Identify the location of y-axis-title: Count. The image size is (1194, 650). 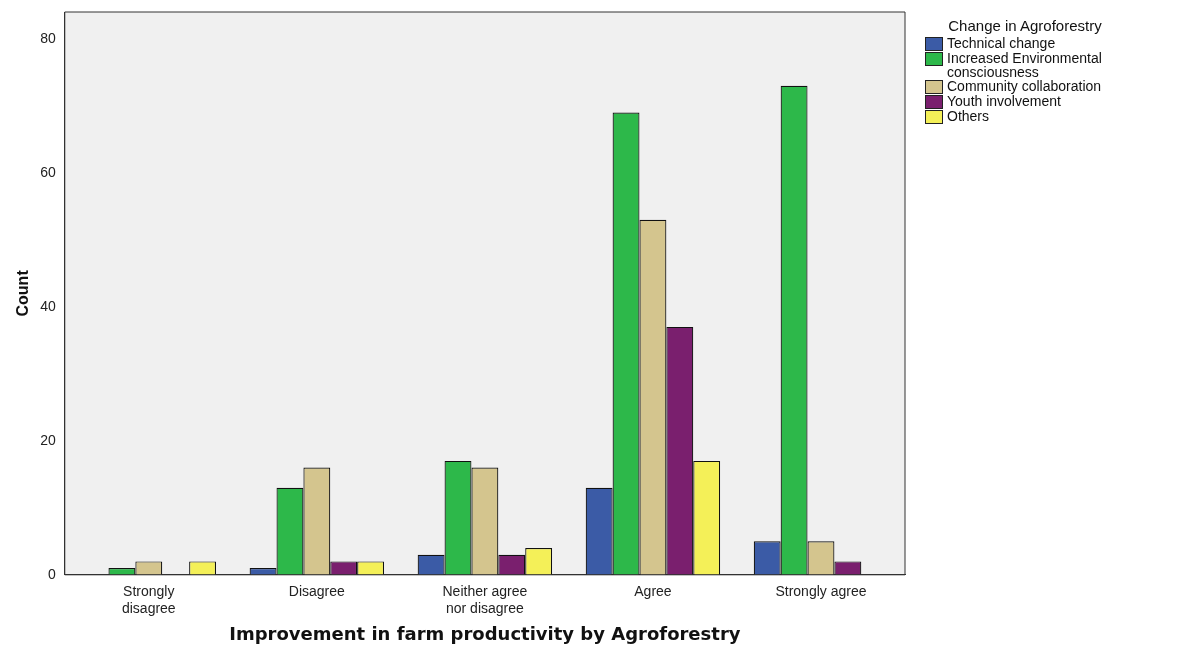
(23, 293).